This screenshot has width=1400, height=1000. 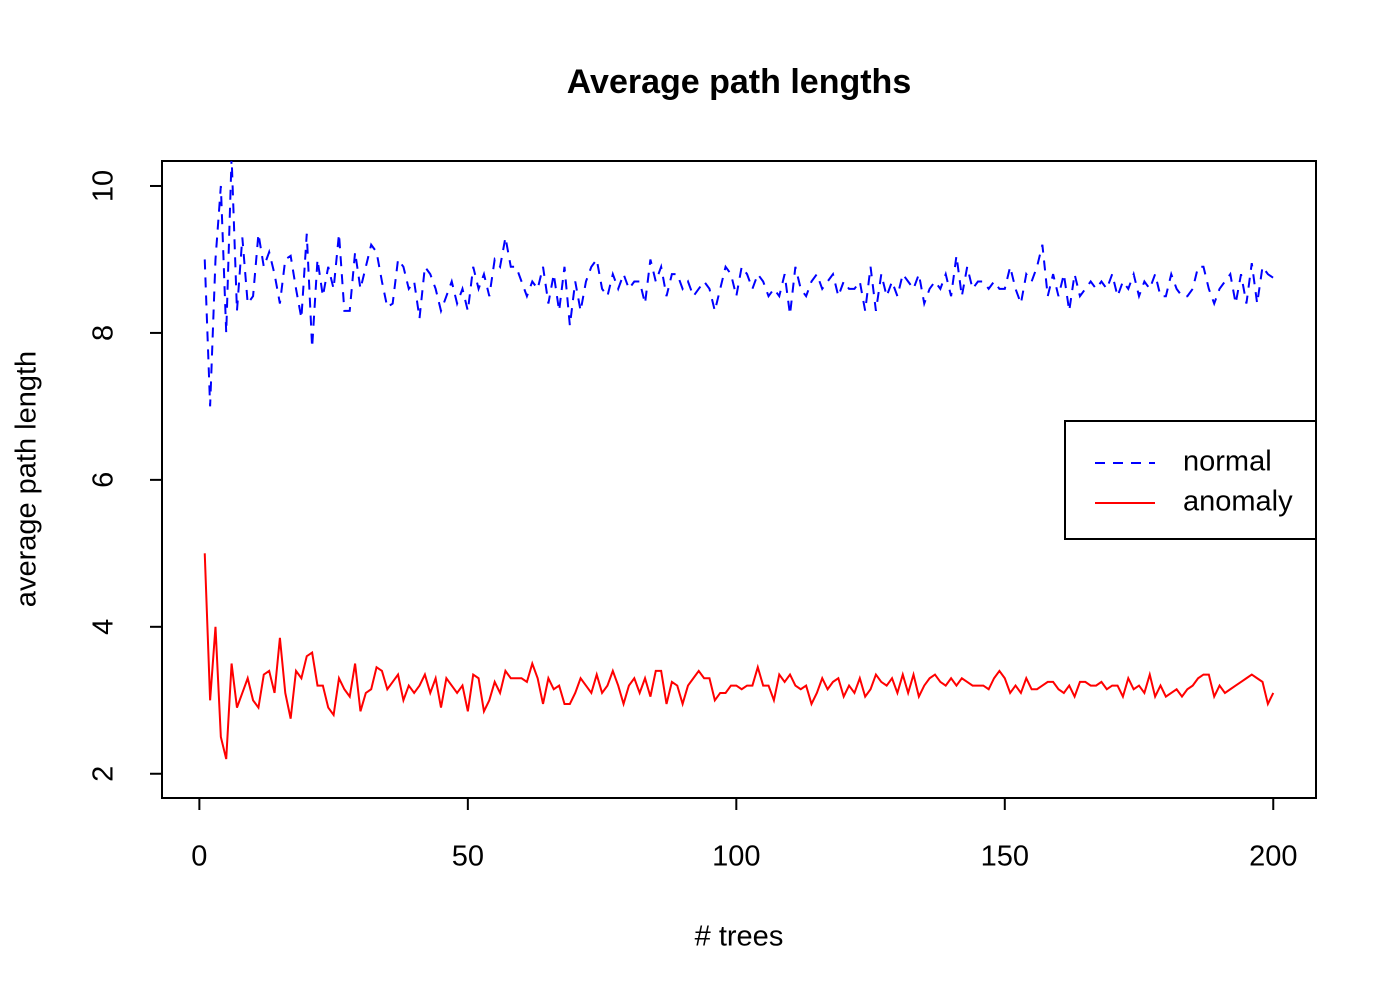 I want to click on y-tick-label: 4, so click(x=104, y=627).